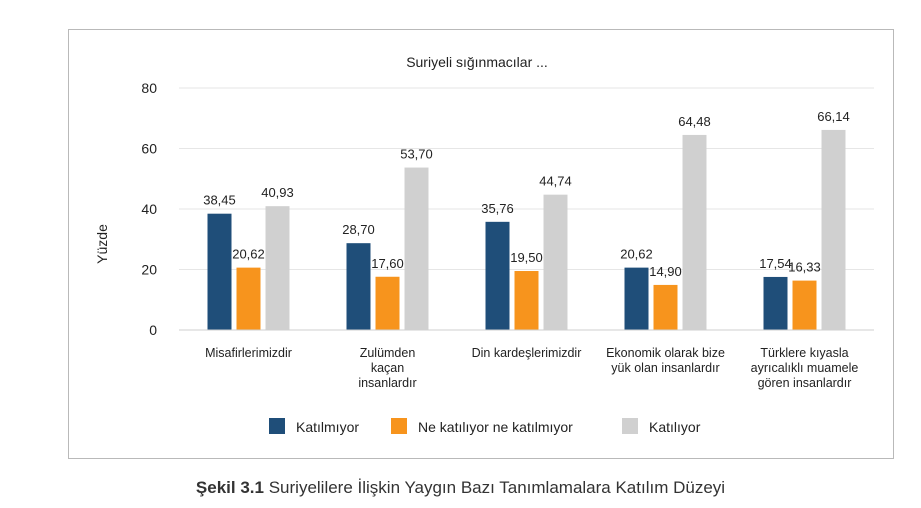  Describe the element at coordinates (694, 121) in the screenshot. I see `data-label: 64,48` at that location.